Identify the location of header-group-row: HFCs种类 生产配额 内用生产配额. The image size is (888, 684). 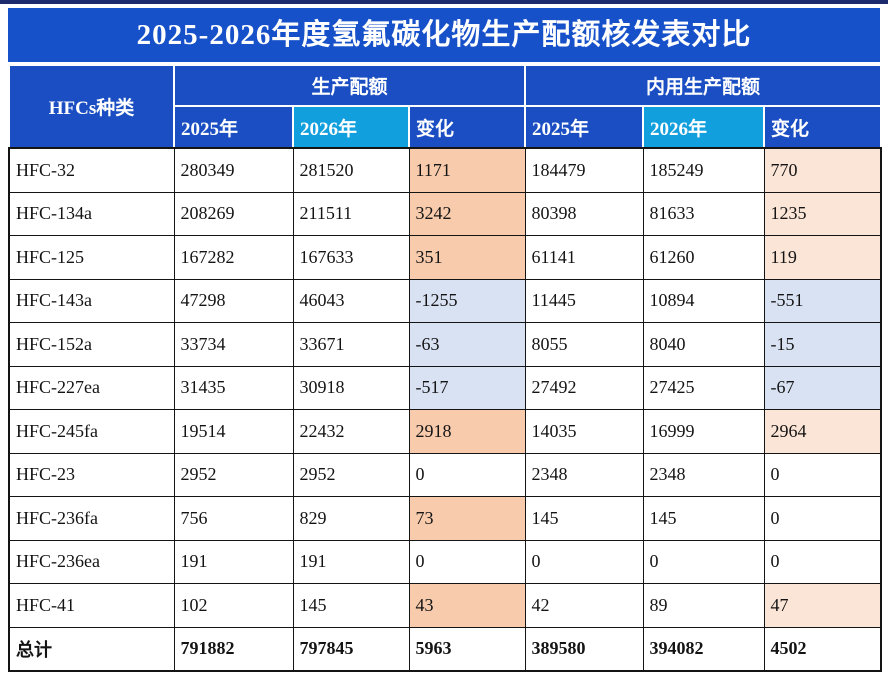
(445, 106).